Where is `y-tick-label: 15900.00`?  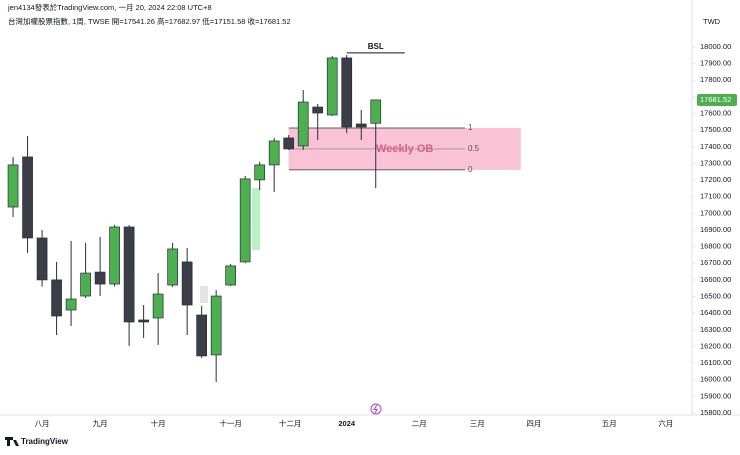 y-tick-label: 15900.00 is located at coordinates (715, 395).